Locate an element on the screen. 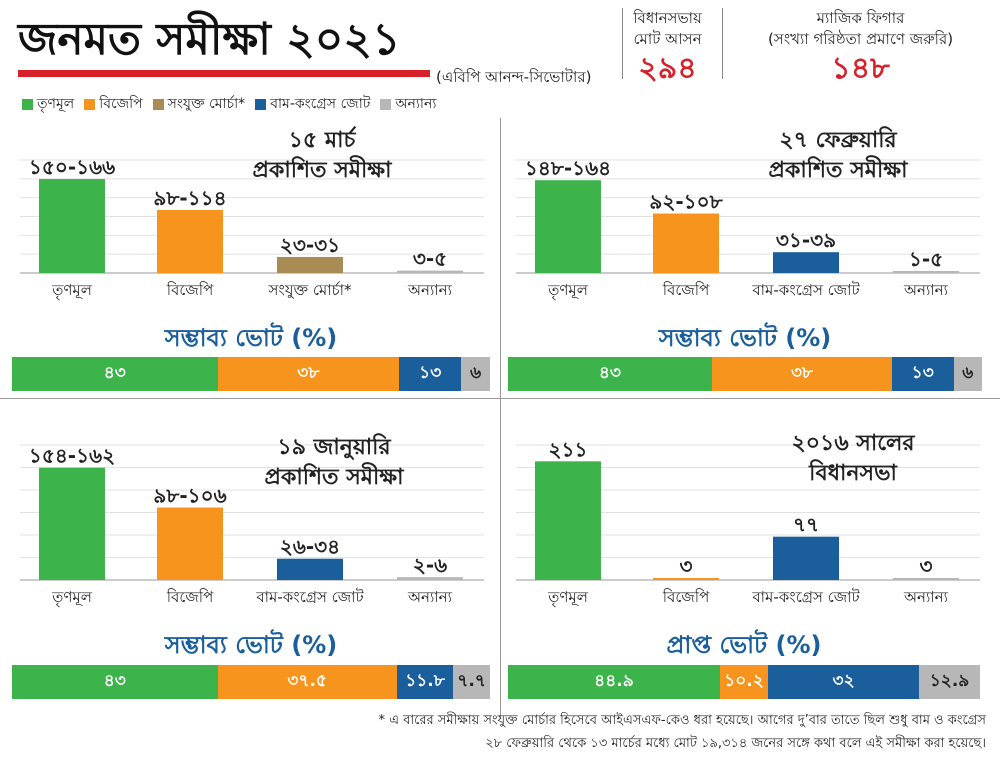 The height and width of the screenshot is (766, 1000). total-seats-value: ২৯৪ is located at coordinates (667, 68).